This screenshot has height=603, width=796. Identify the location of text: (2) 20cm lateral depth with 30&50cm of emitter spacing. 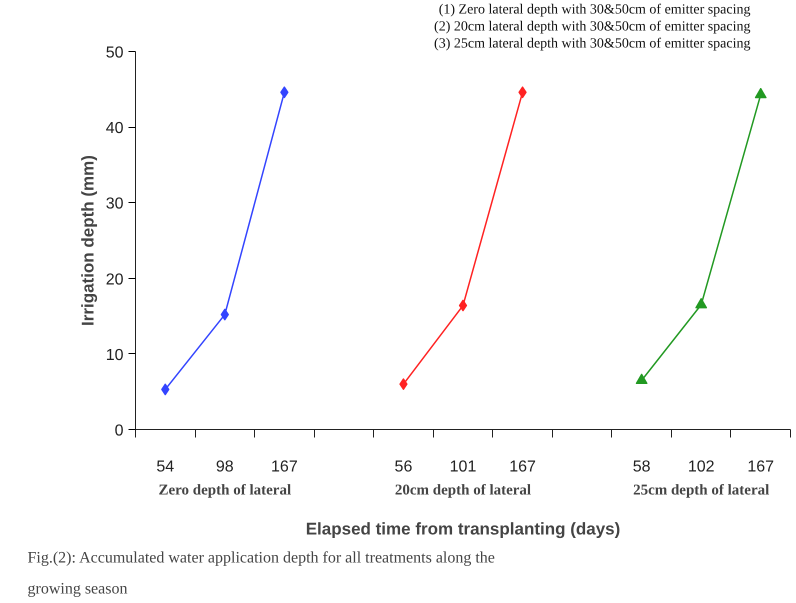
(592, 27).